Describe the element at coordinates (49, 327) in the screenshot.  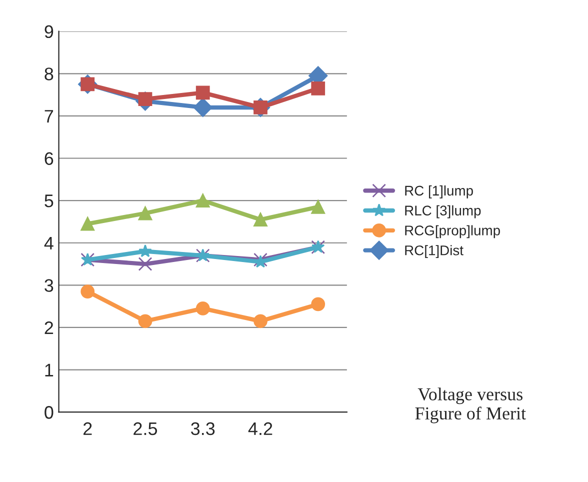
I see `y-tick-label: 2` at that location.